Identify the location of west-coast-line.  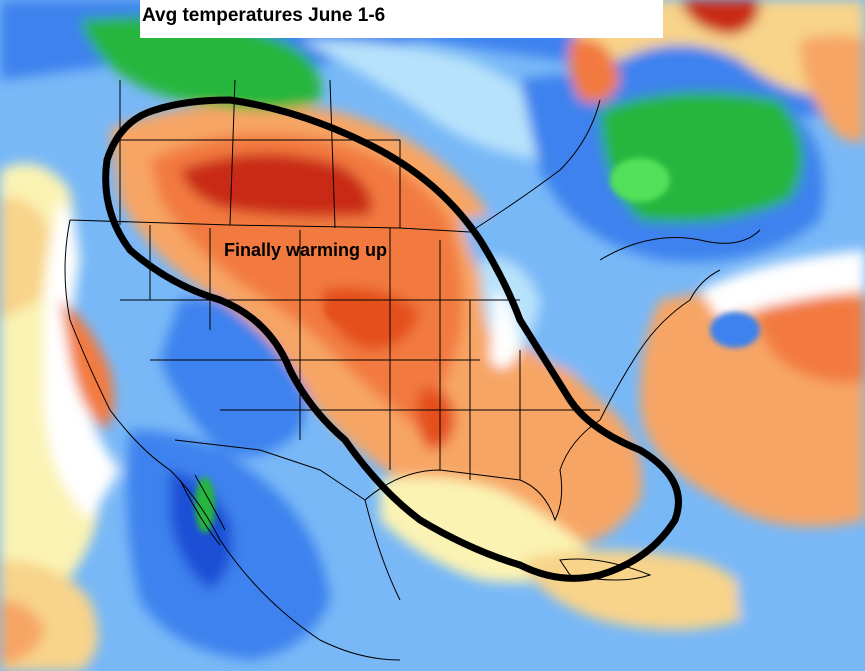
(142, 380).